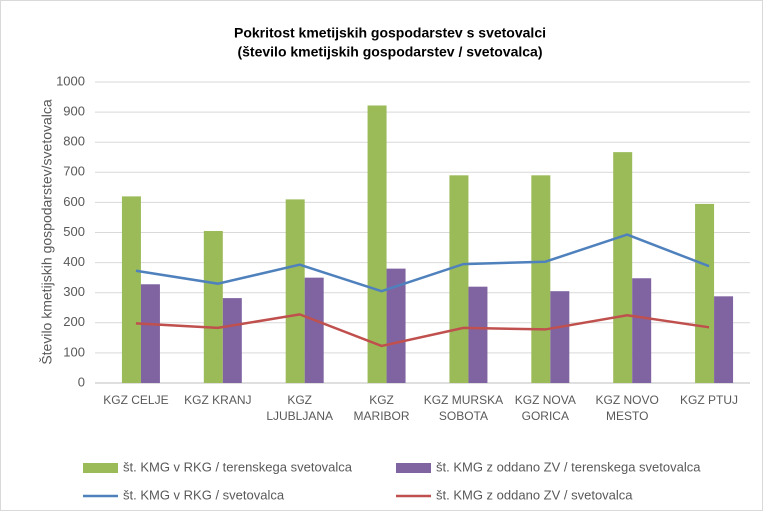 Image resolution: width=764 pixels, height=512 pixels. What do you see at coordinates (70, 80) in the screenshot?
I see `y-tick-label: 1000` at bounding box center [70, 80].